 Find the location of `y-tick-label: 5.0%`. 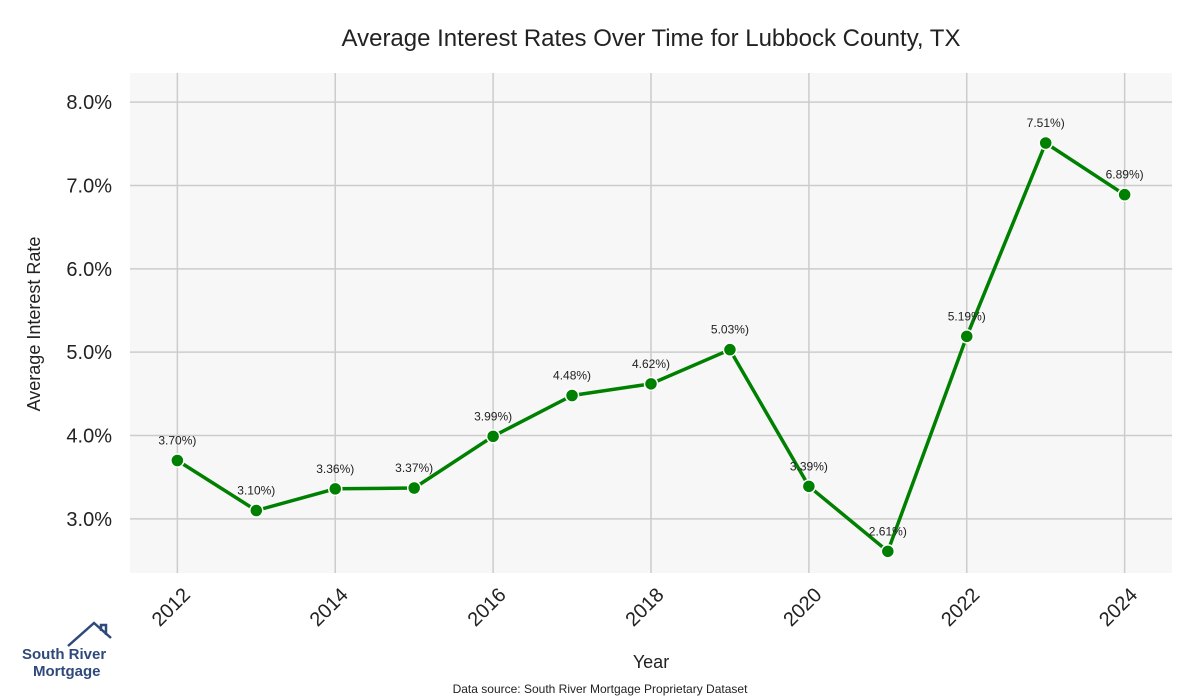

y-tick-label: 5.0% is located at coordinates (89, 353).